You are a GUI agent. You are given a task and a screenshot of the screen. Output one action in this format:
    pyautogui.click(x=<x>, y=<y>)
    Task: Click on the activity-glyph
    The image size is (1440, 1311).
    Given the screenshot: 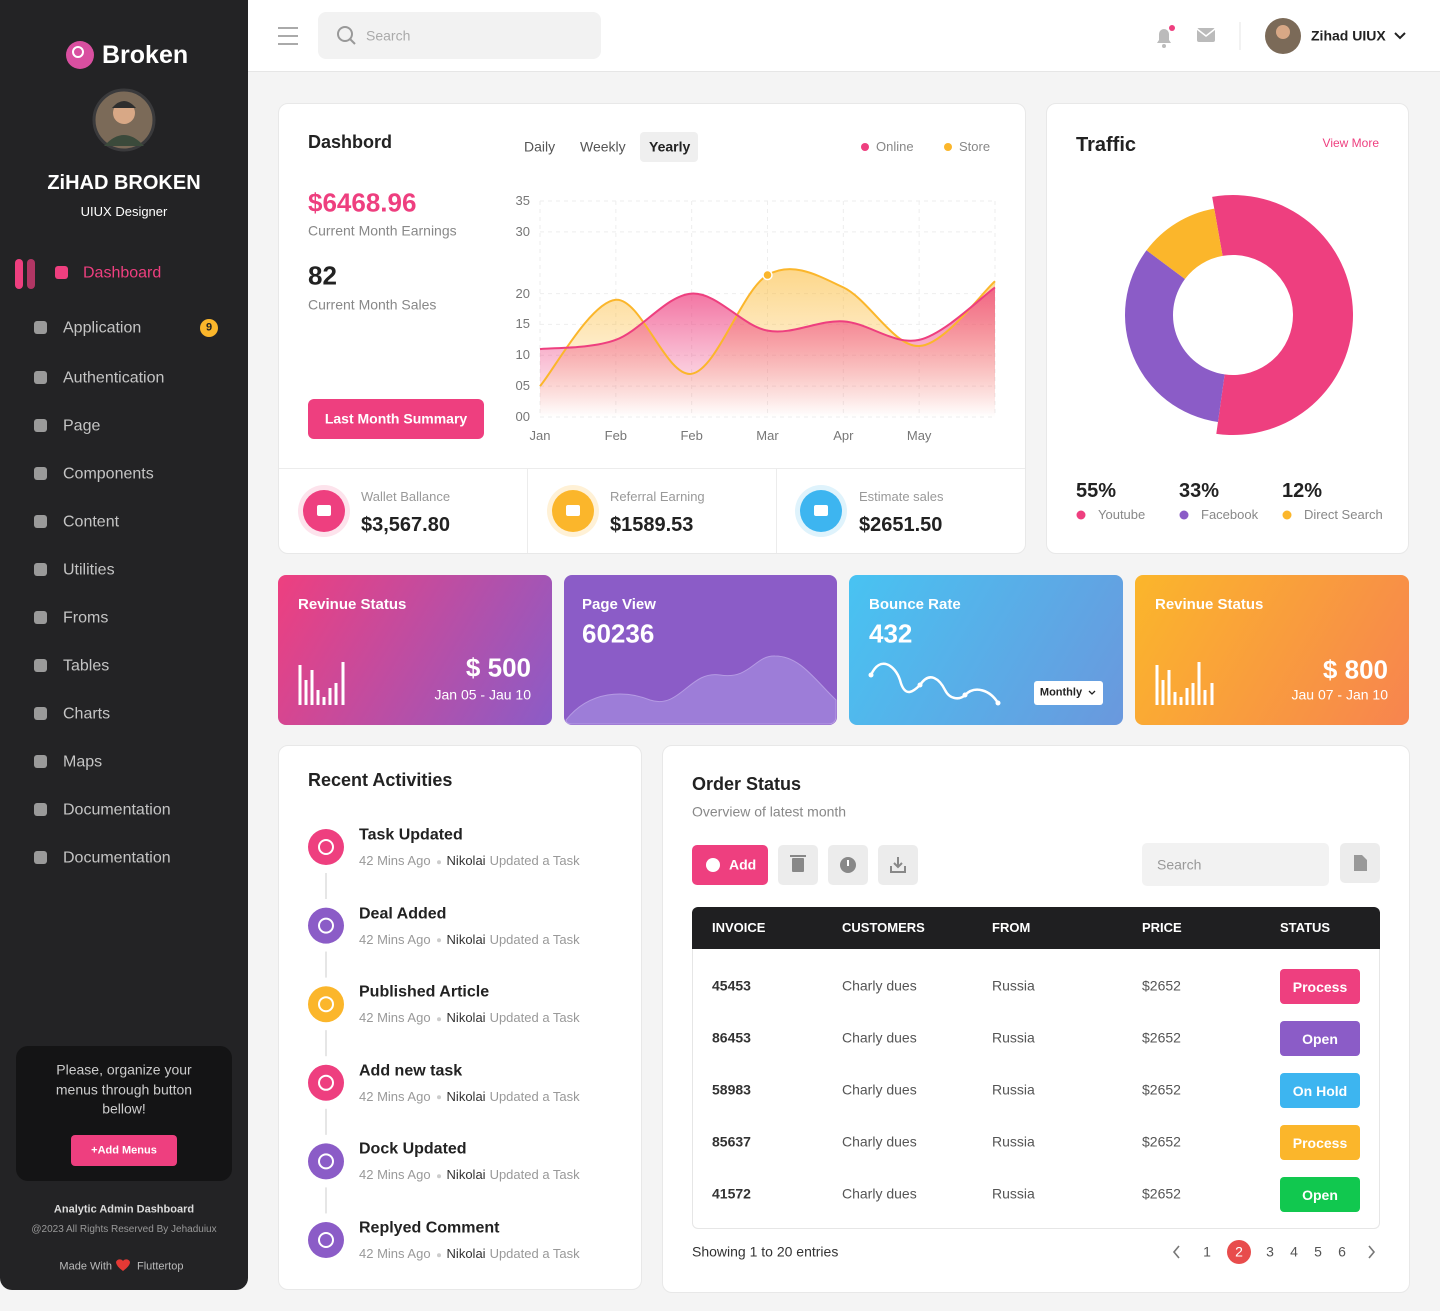 What is the action you would take?
    pyautogui.click(x=326, y=847)
    